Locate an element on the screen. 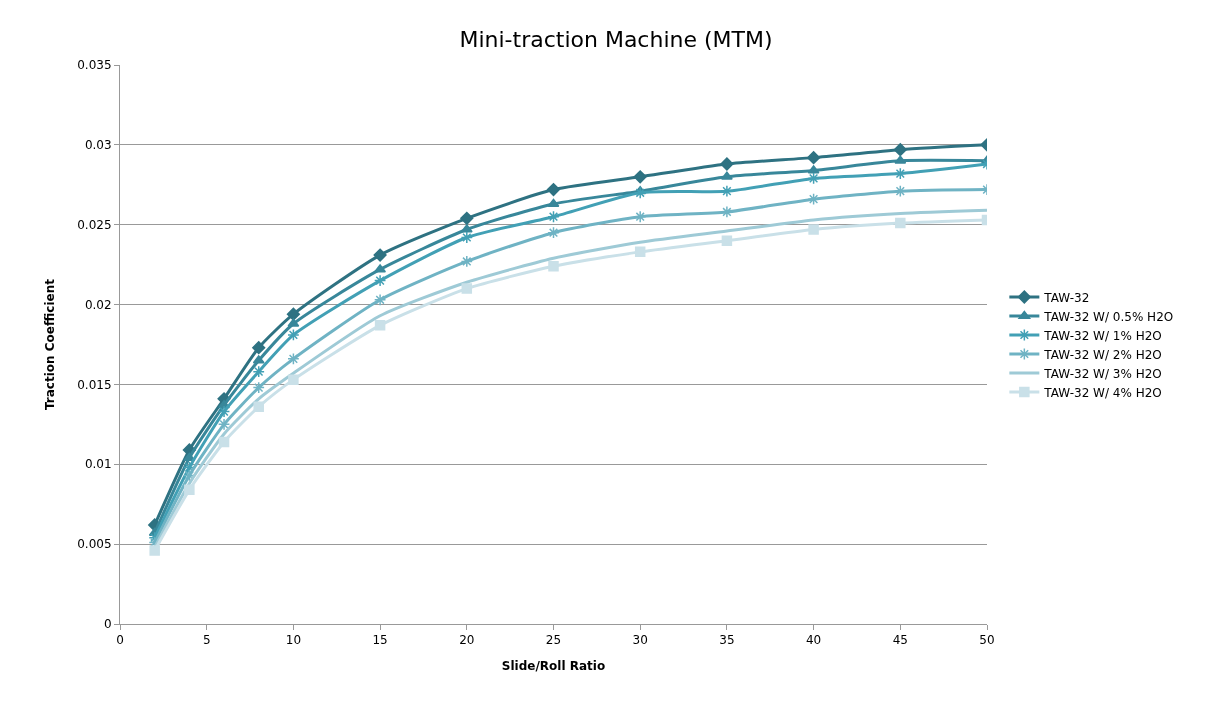 This screenshot has height=704, width=1232. legend-label: TAW-32 W/ 4% H2O is located at coordinates (1102, 392).